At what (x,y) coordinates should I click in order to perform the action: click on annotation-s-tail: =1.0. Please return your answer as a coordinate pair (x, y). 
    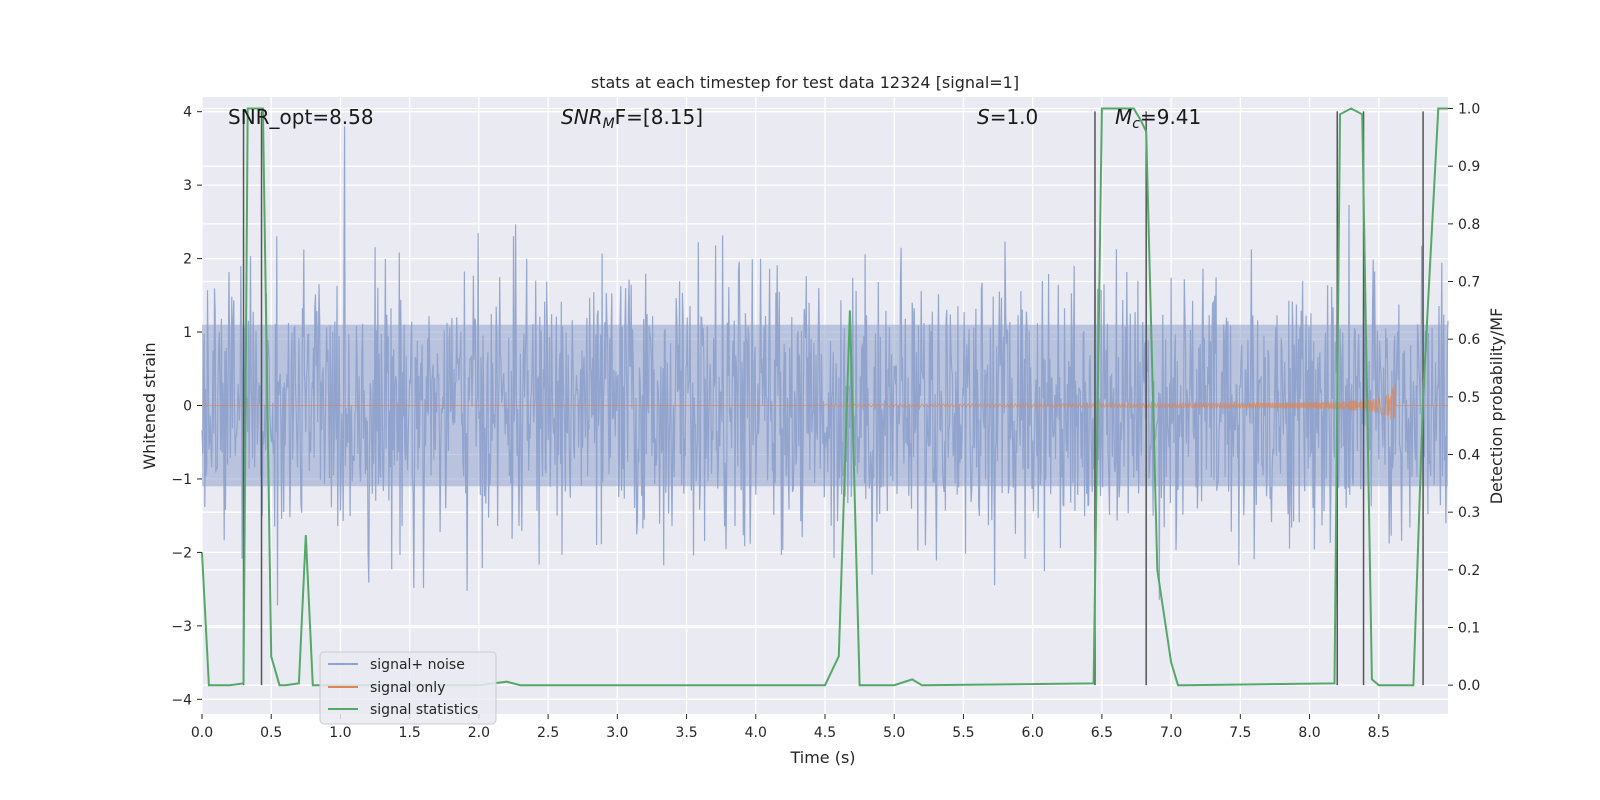
    Looking at the image, I should click on (1014, 117).